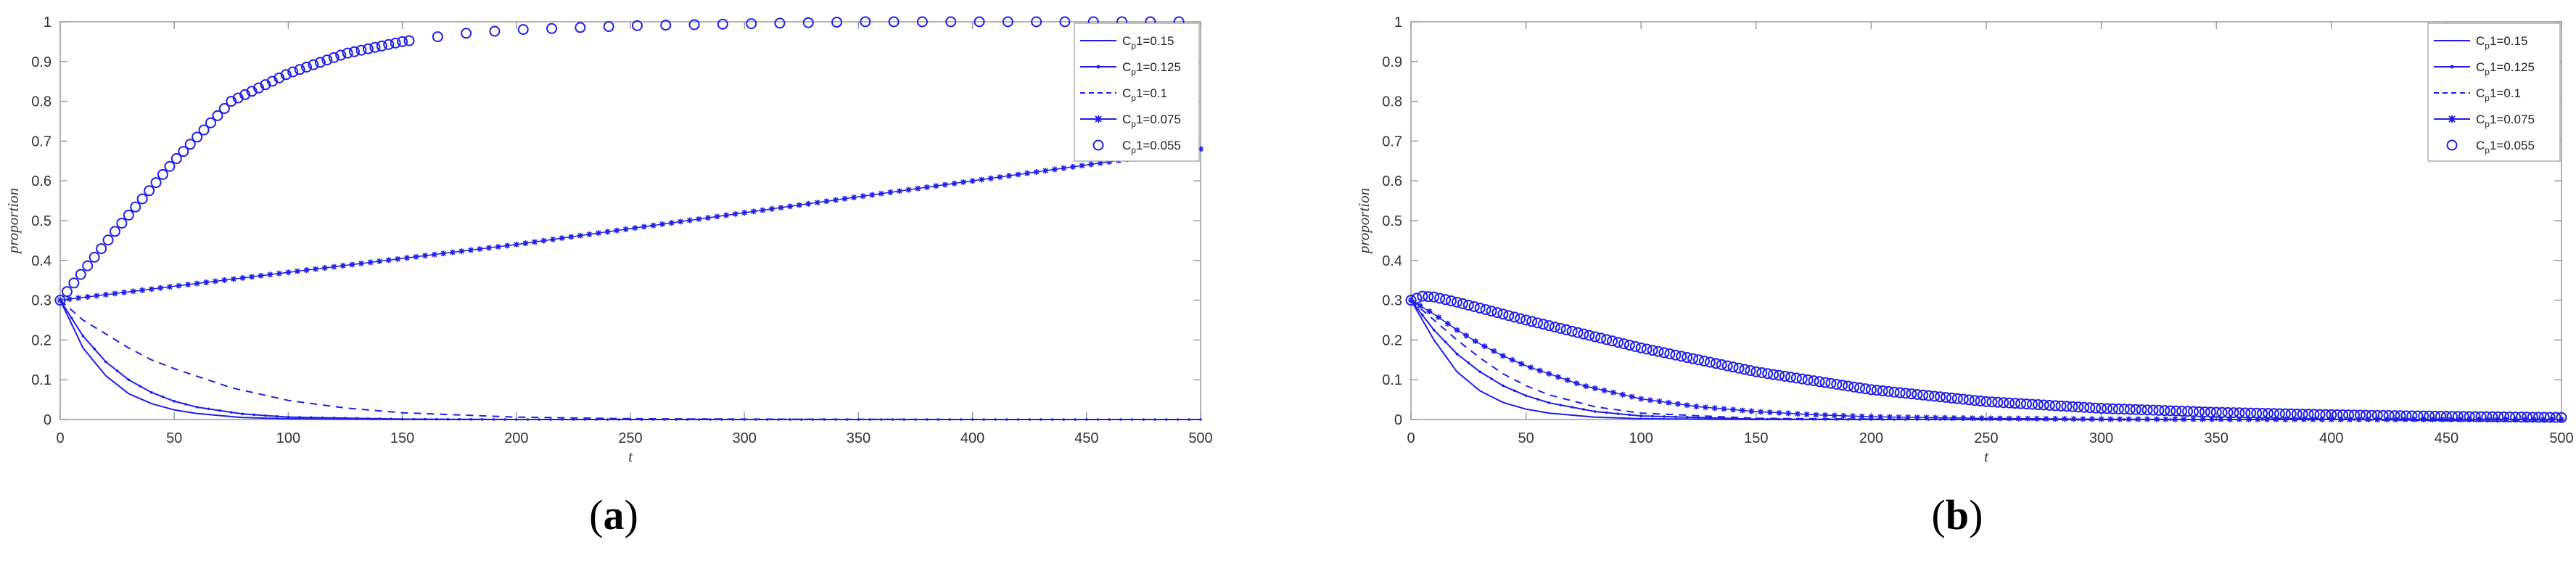 The image size is (2576, 585). Describe the element at coordinates (630, 456) in the screenshot. I see `x-axis-label: t` at that location.